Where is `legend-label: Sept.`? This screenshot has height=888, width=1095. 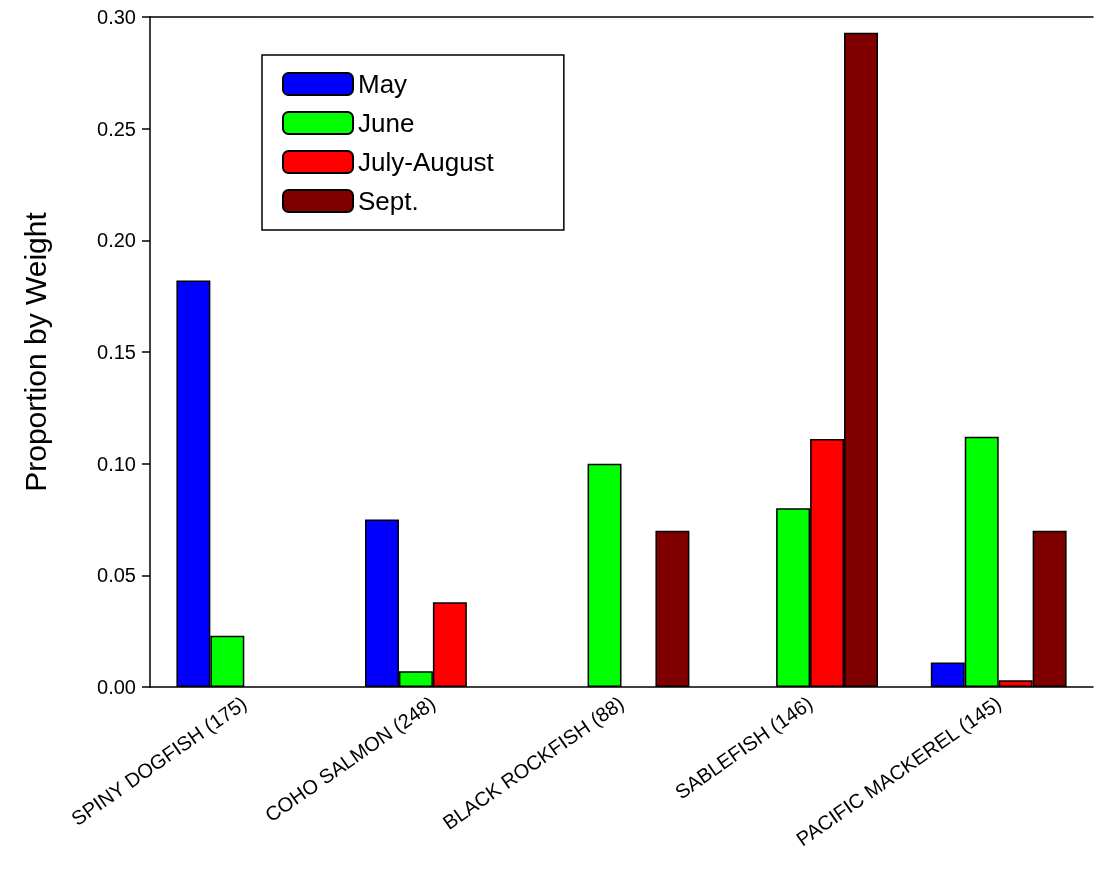 legend-label: Sept. is located at coordinates (388, 201).